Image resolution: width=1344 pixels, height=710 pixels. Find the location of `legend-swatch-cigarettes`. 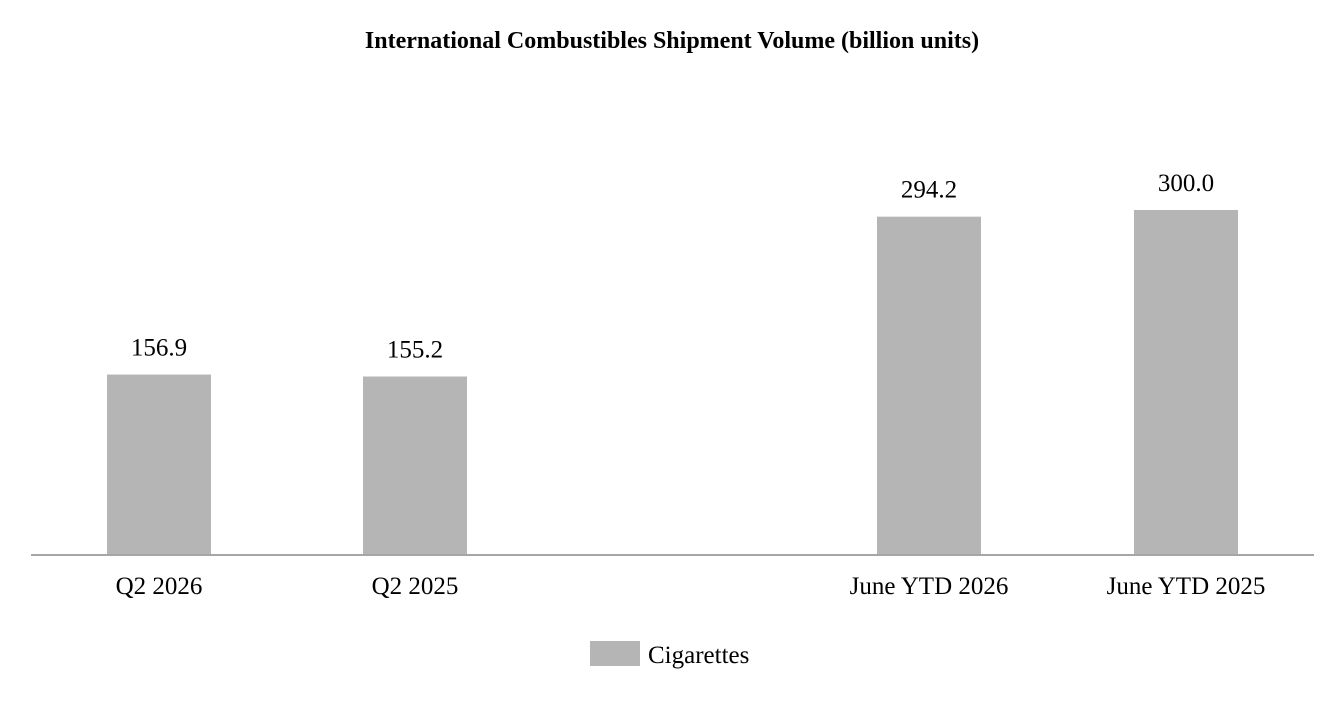

legend-swatch-cigarettes is located at coordinates (615, 653).